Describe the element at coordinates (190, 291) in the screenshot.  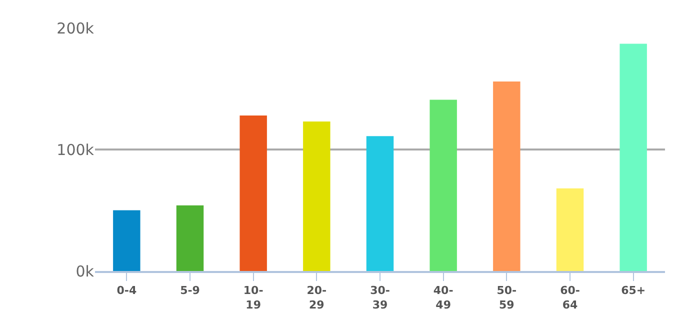
I see `x-tick-label: 5-9` at that location.